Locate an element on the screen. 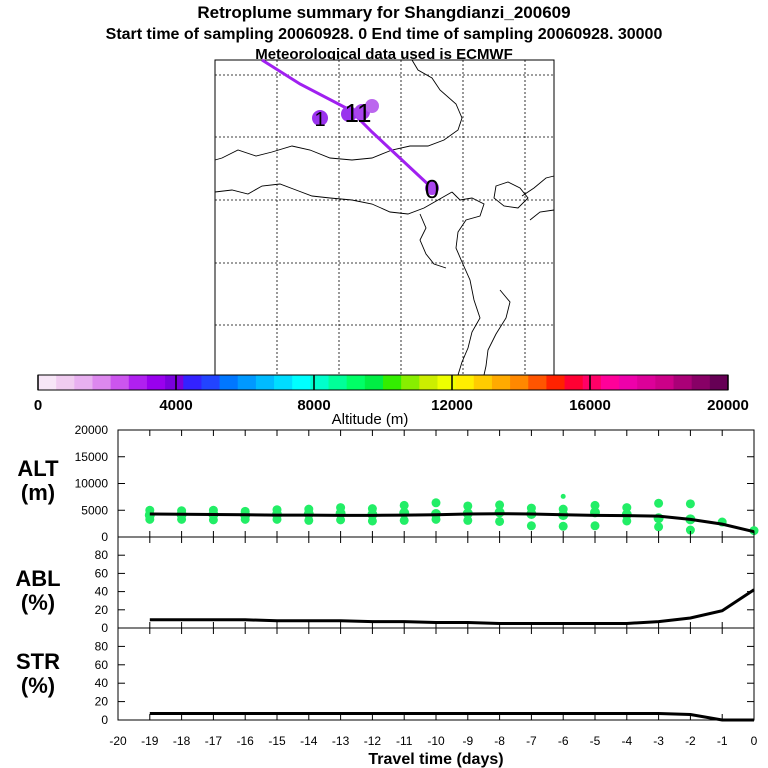  x-tick-label: -20 is located at coordinates (118, 741).